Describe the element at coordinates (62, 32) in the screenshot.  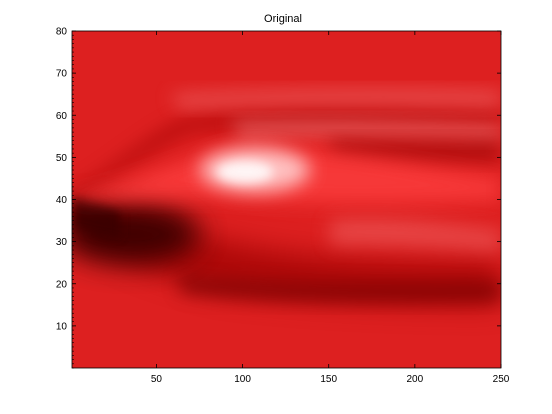
I see `y-tick-label: 80` at that location.